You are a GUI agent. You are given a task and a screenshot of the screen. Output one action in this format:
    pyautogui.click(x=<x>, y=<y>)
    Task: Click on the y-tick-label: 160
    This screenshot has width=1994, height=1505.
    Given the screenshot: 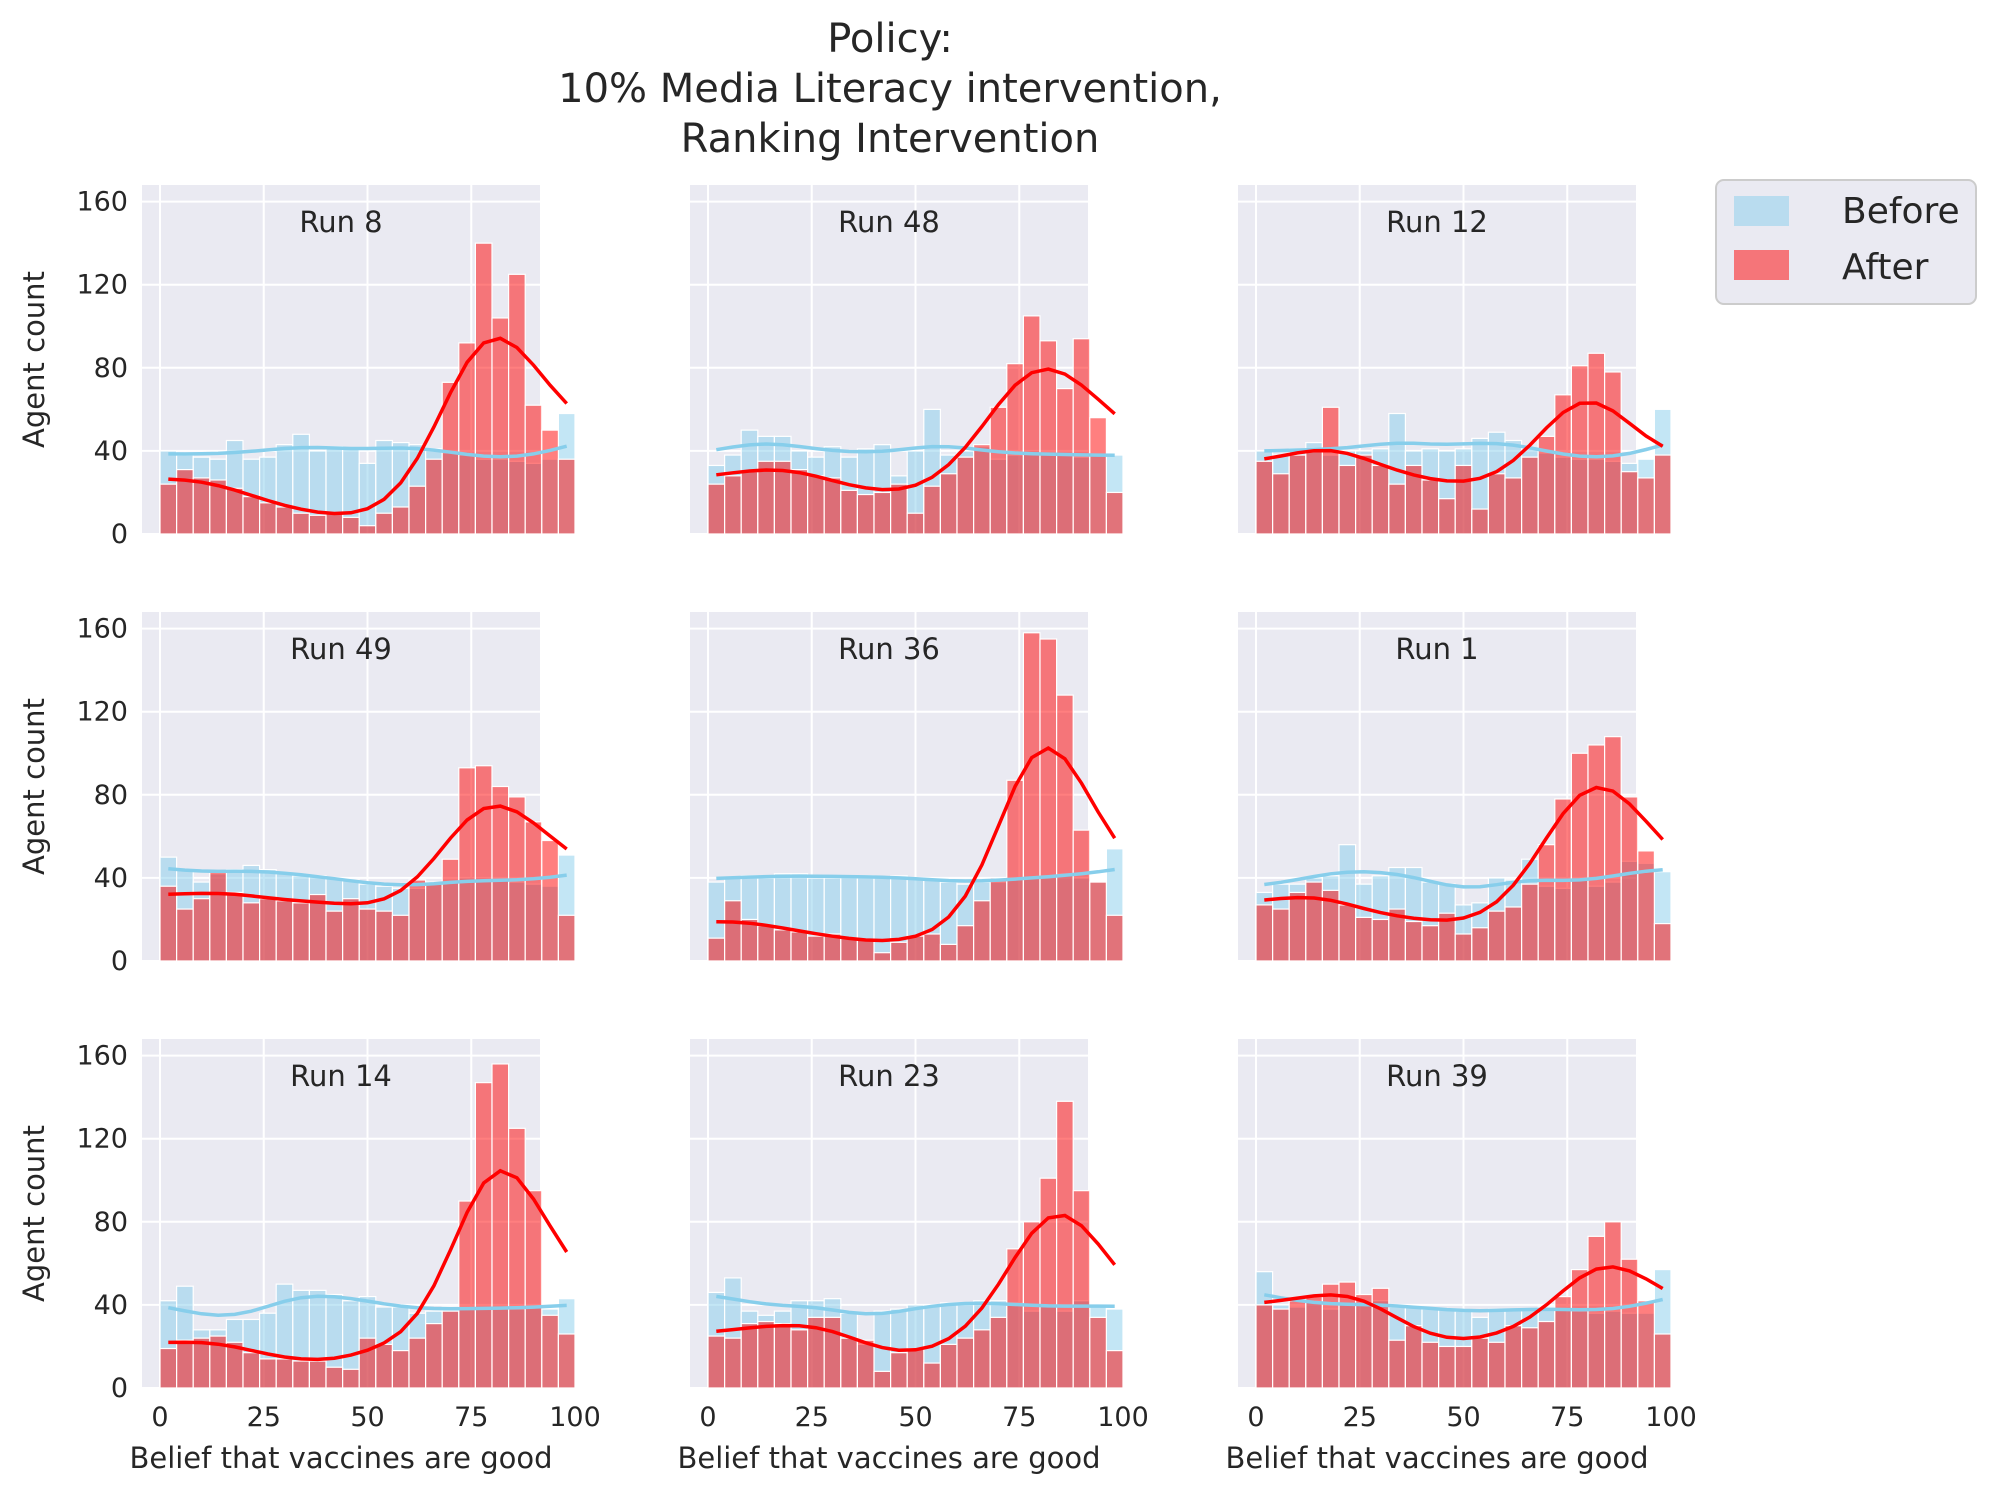 What is the action you would take?
    pyautogui.click(x=102, y=629)
    